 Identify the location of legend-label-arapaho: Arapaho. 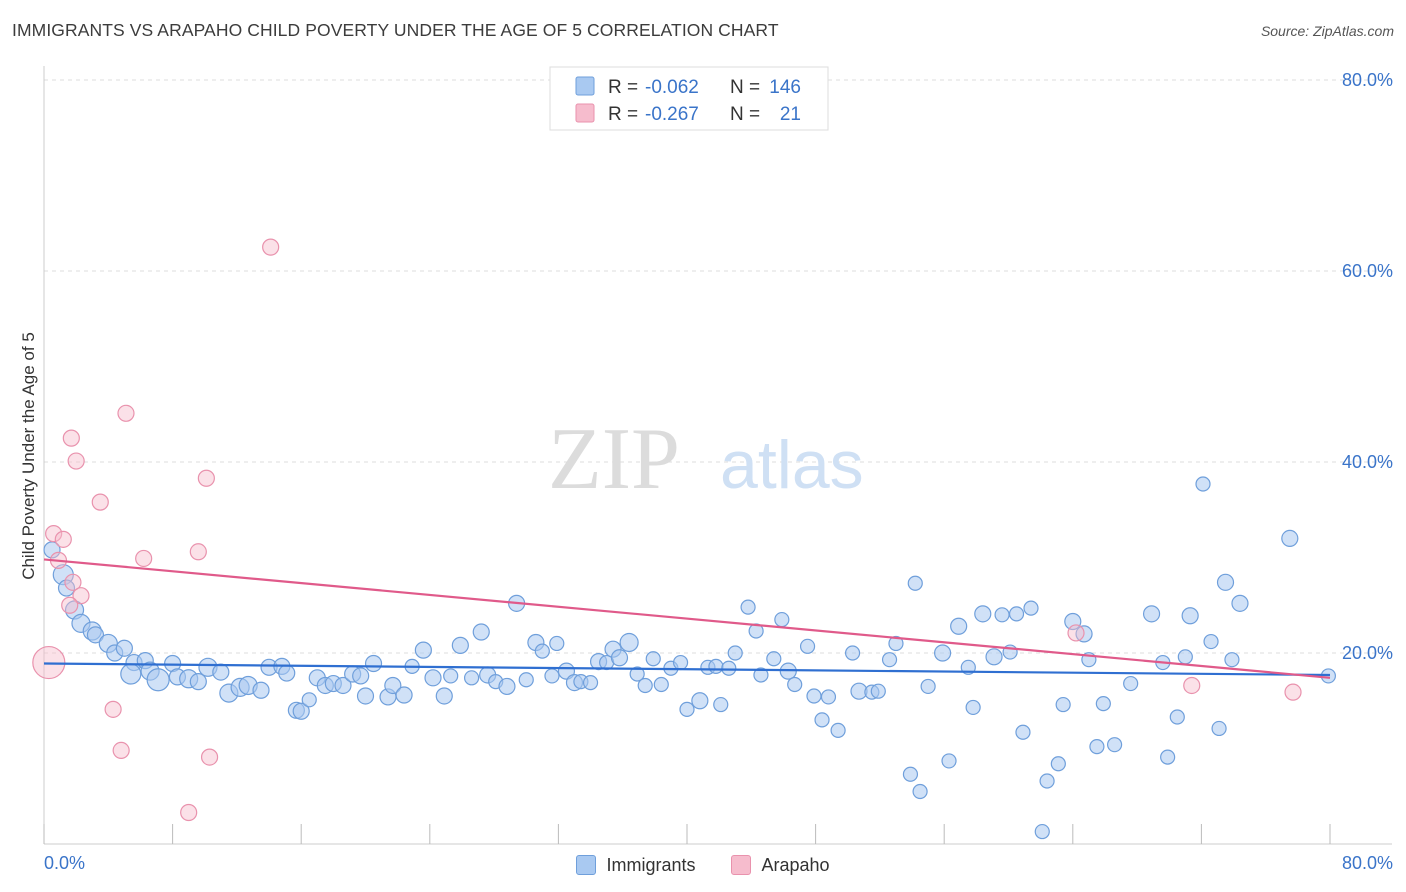
(795, 864).